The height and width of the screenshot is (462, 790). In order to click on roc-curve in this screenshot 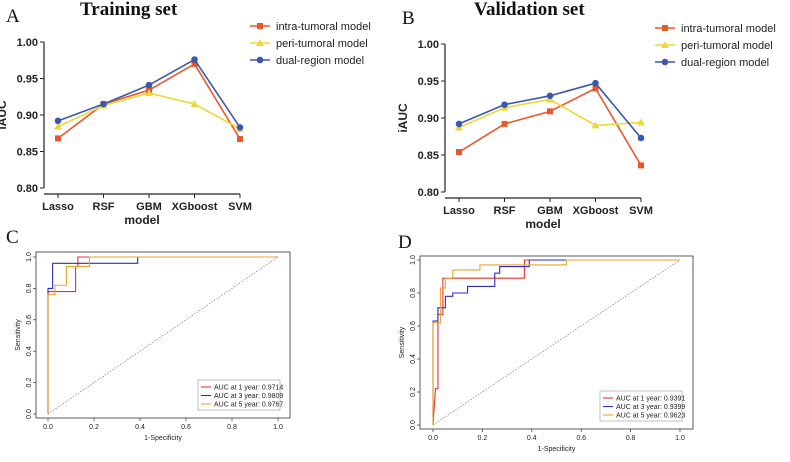, I will do `click(556, 342)`.